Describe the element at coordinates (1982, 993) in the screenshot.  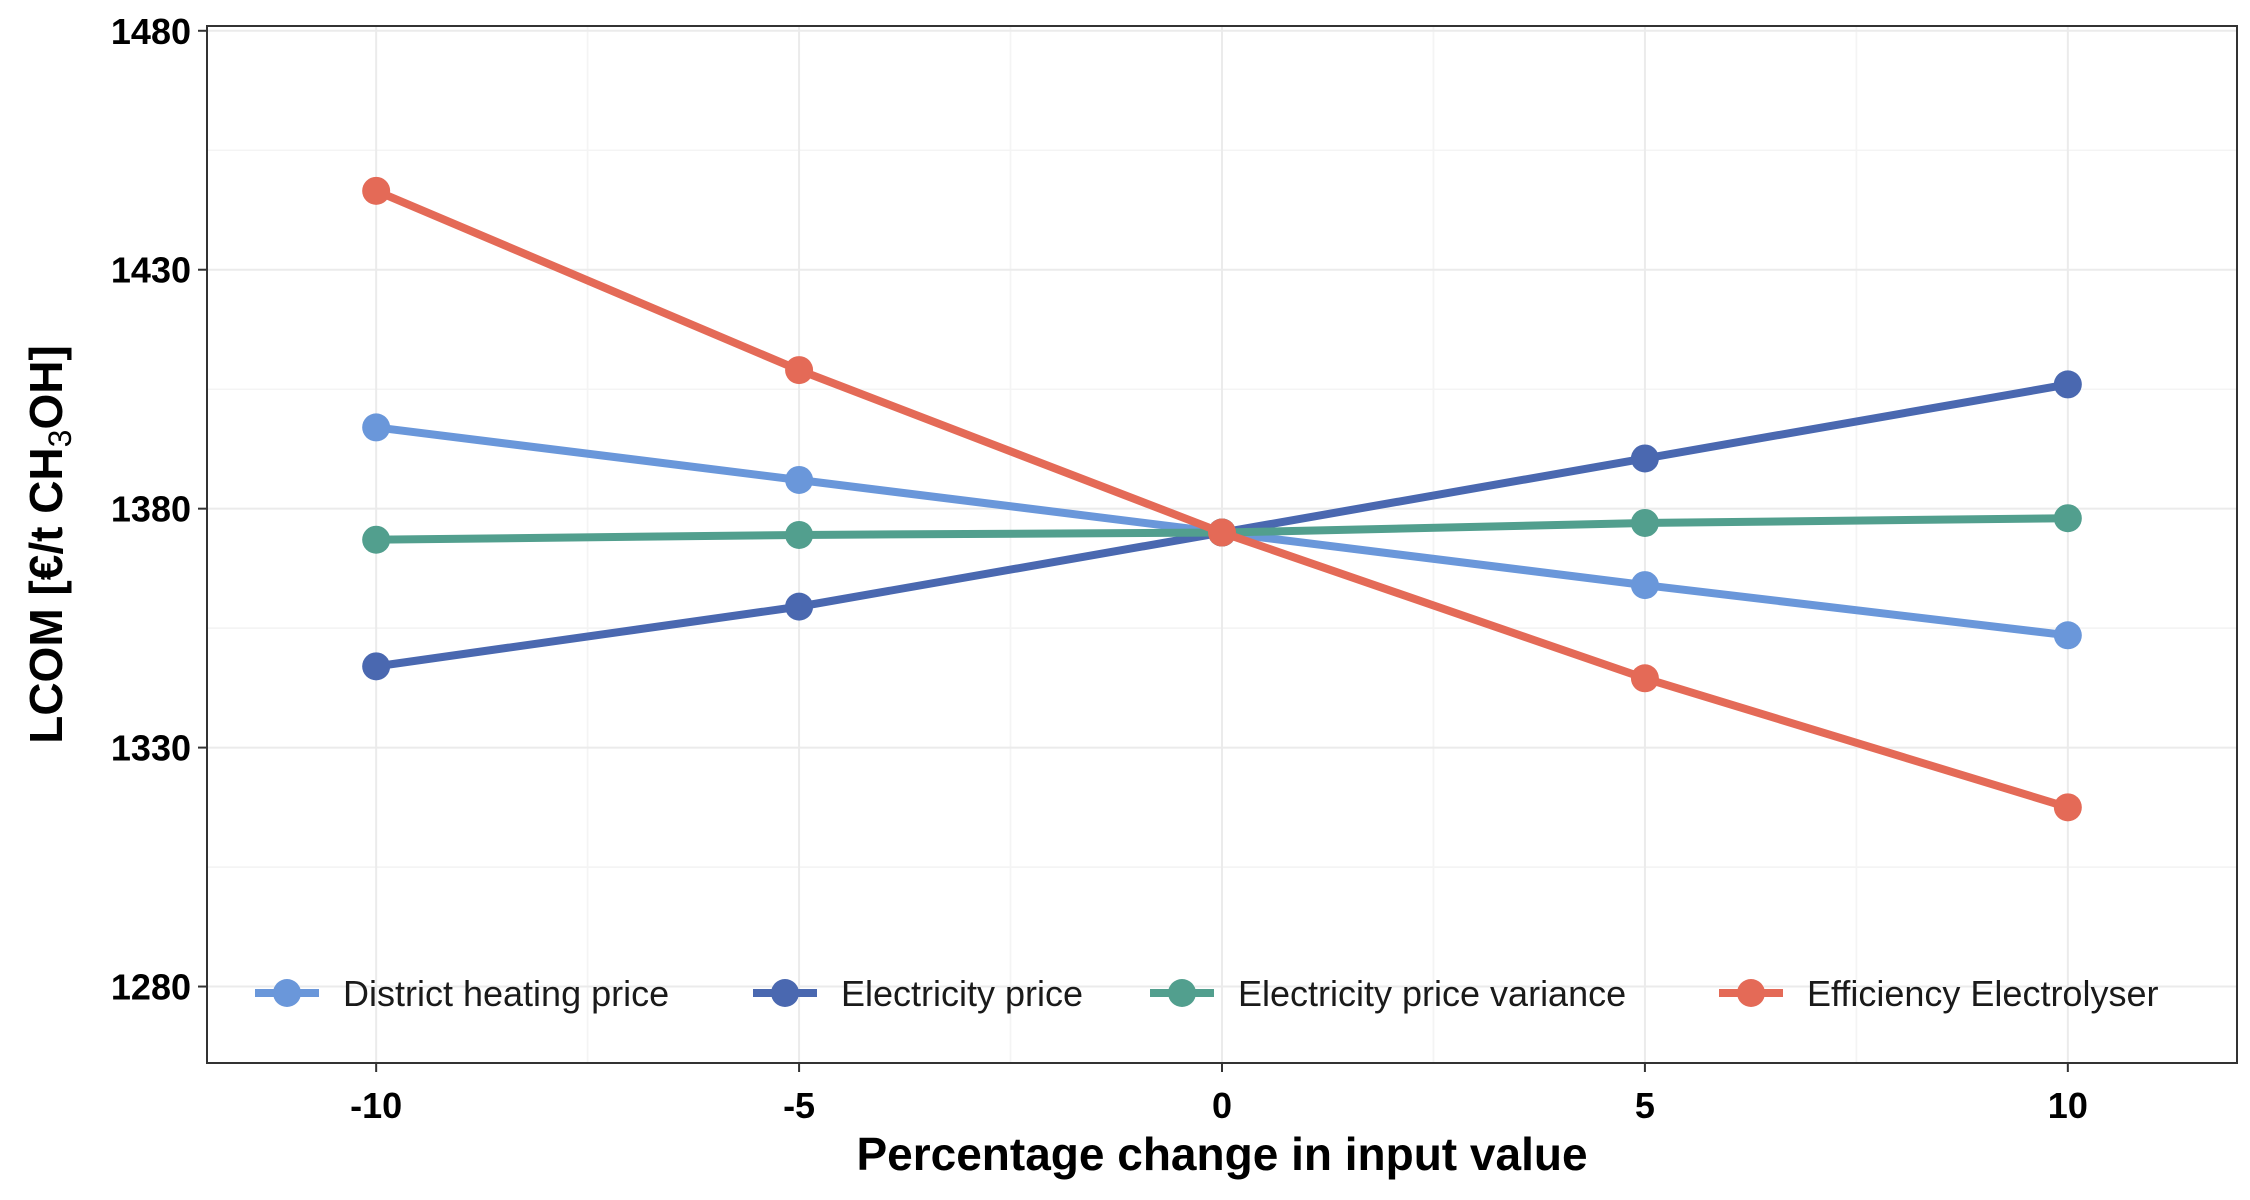
I see `legend-label: Efficiency Electrolyser` at that location.